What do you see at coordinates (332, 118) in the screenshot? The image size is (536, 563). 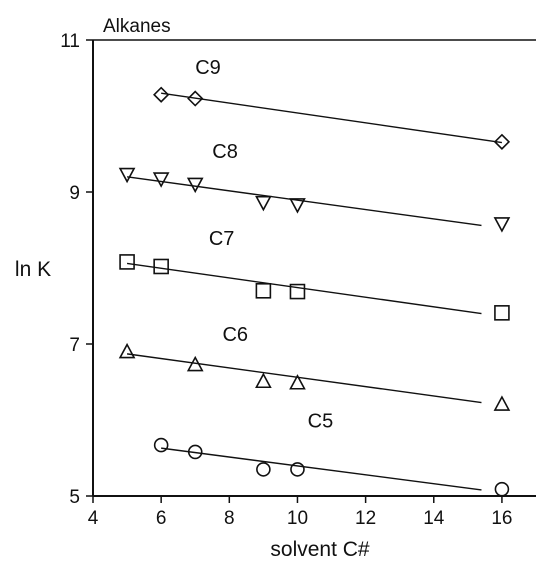 I see `fit-line-c9` at bounding box center [332, 118].